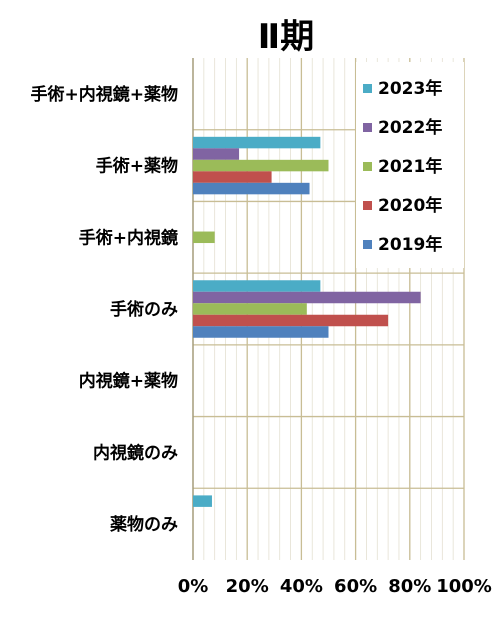 The image size is (504, 633). I want to click on legend: 2023年 2022年 2021年 2020年 2019年, so click(410, 165).